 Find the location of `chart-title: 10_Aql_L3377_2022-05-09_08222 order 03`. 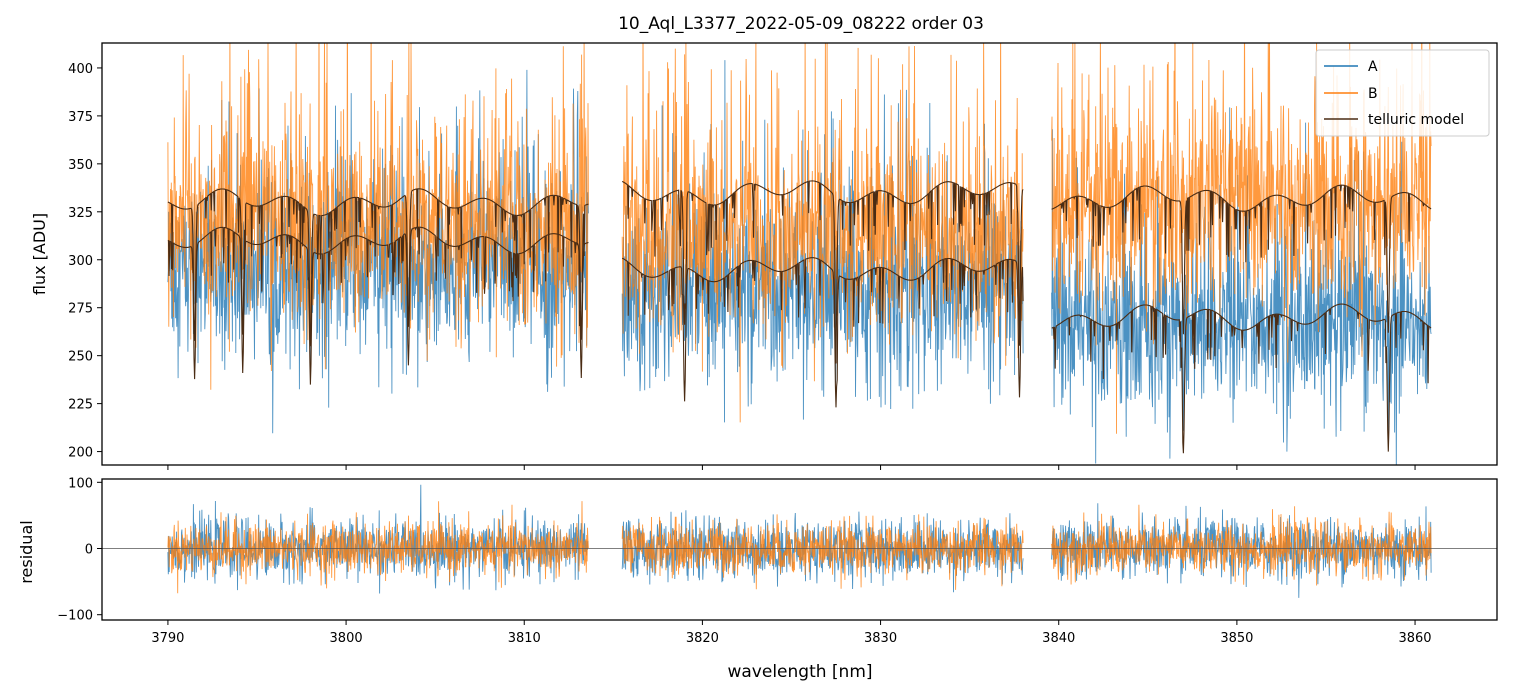

chart-title: 10_Aql_L3377_2022-05-09_08222 order 03 is located at coordinates (801, 24).